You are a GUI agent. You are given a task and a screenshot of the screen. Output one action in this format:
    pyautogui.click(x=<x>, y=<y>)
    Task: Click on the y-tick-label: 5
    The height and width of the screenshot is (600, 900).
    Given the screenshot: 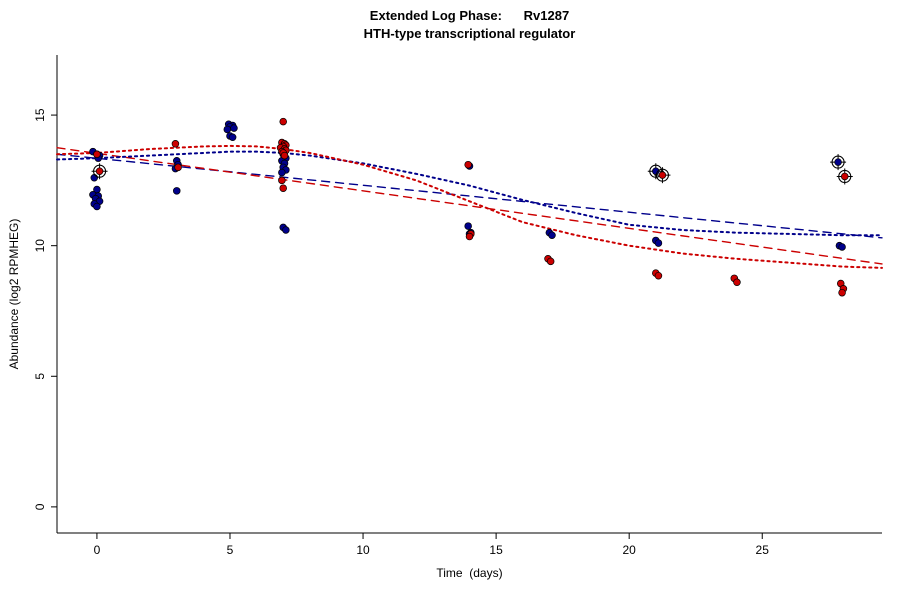 What is the action you would take?
    pyautogui.click(x=40, y=376)
    